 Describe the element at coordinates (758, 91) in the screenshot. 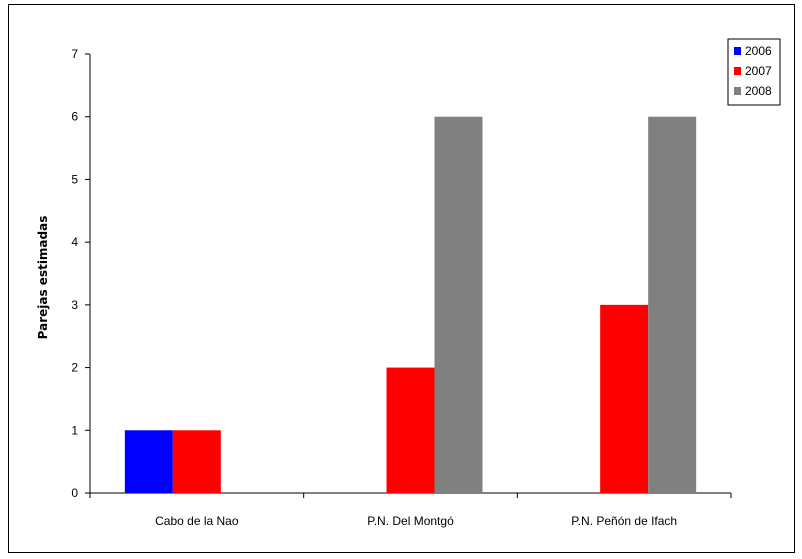

I see `legend-label-2008: 2008` at that location.